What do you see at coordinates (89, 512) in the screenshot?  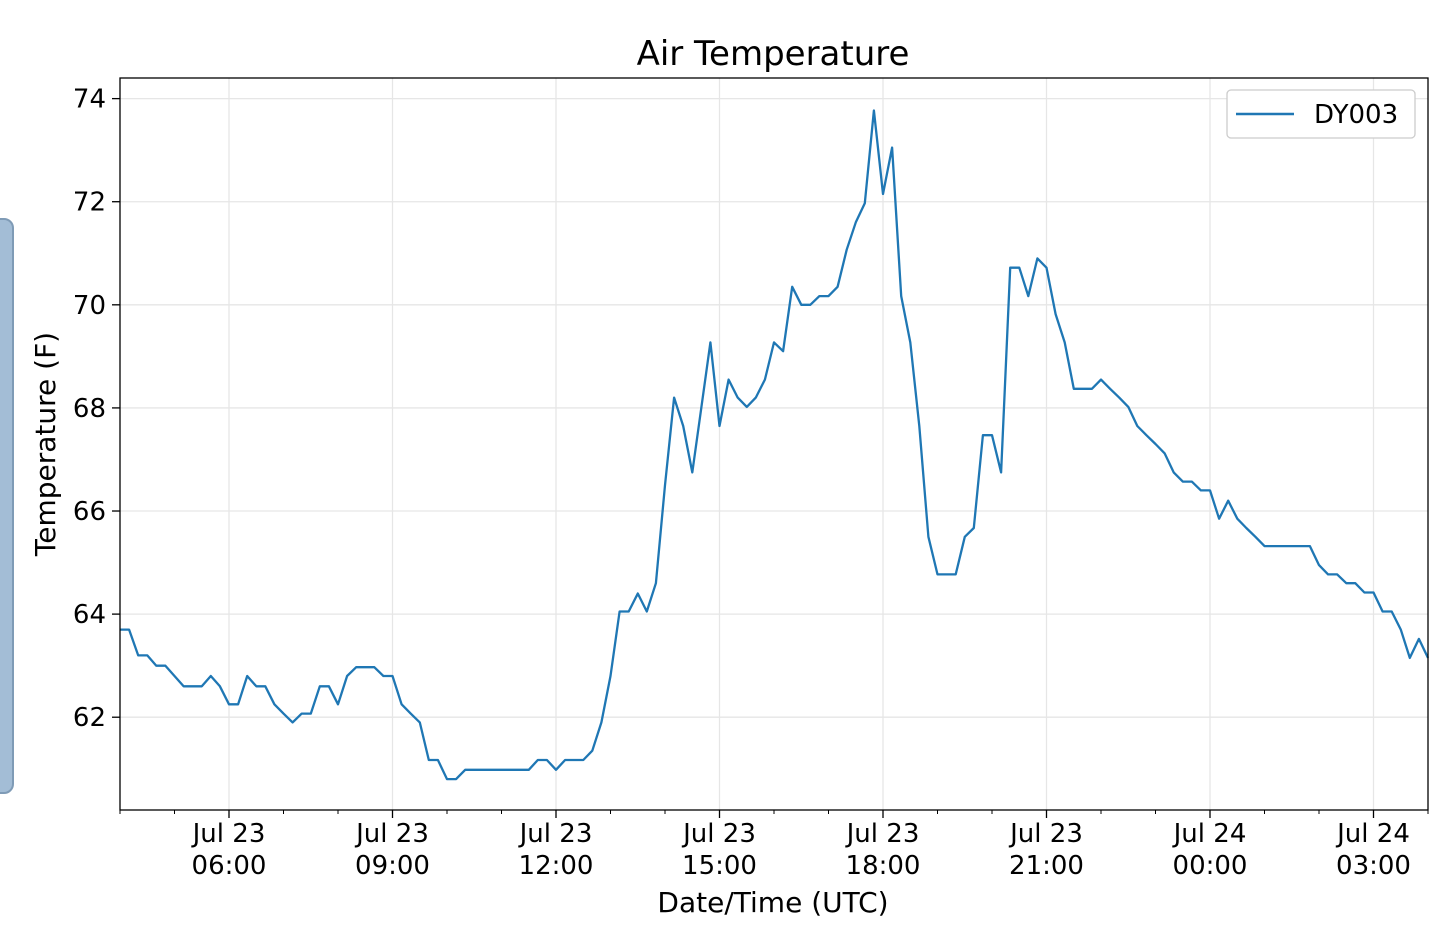 I see `y-tick-label: 66` at bounding box center [89, 512].